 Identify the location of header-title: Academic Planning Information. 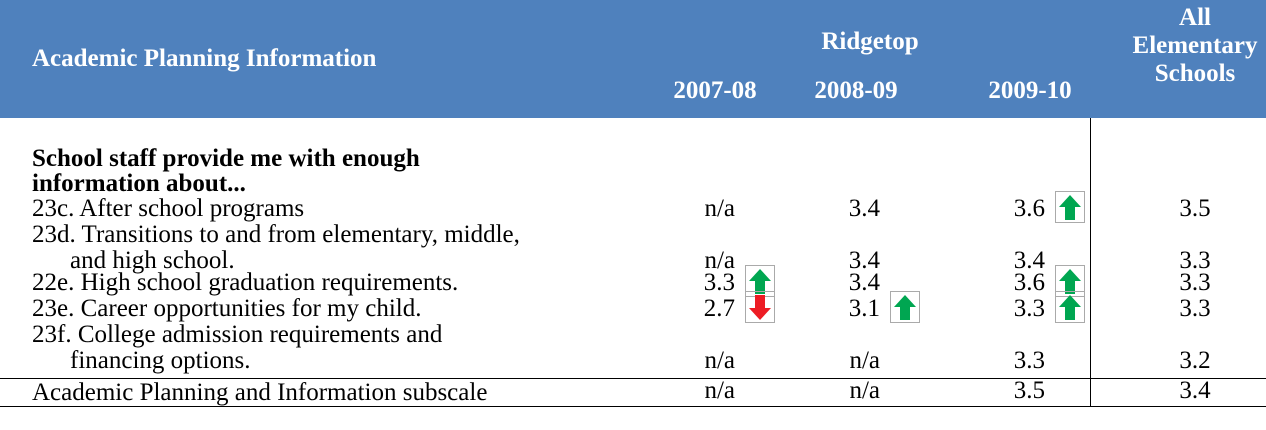
(204, 58).